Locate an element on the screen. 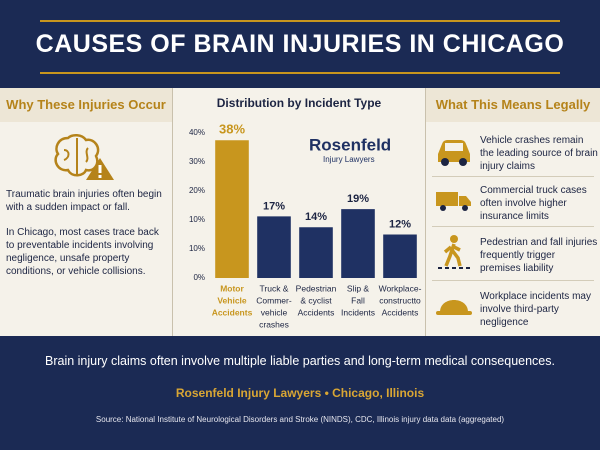 The height and width of the screenshot is (450, 600). page-title: CAUSES OF BRAIN INJURIES IN CHICAGO is located at coordinates (300, 44).